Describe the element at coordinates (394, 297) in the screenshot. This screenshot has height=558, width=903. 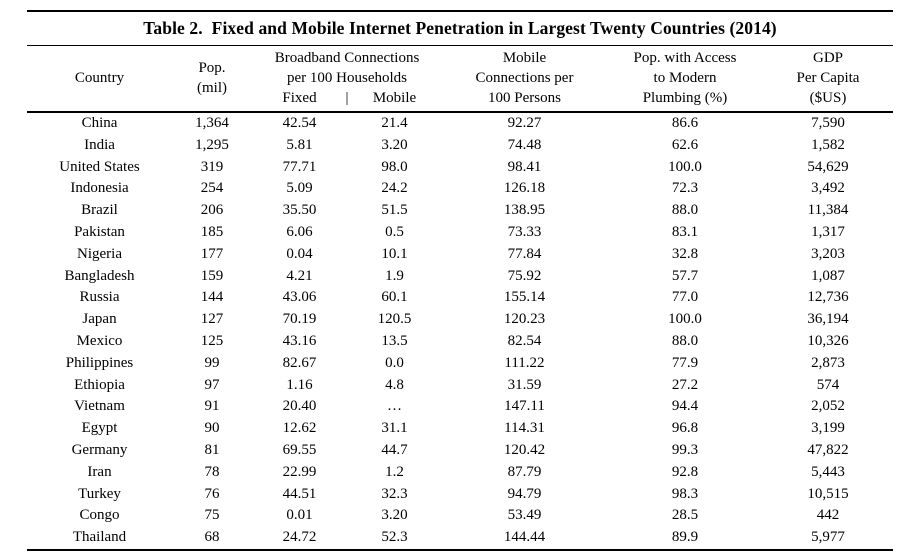
I see `cell-mobile: 60.1` at that location.